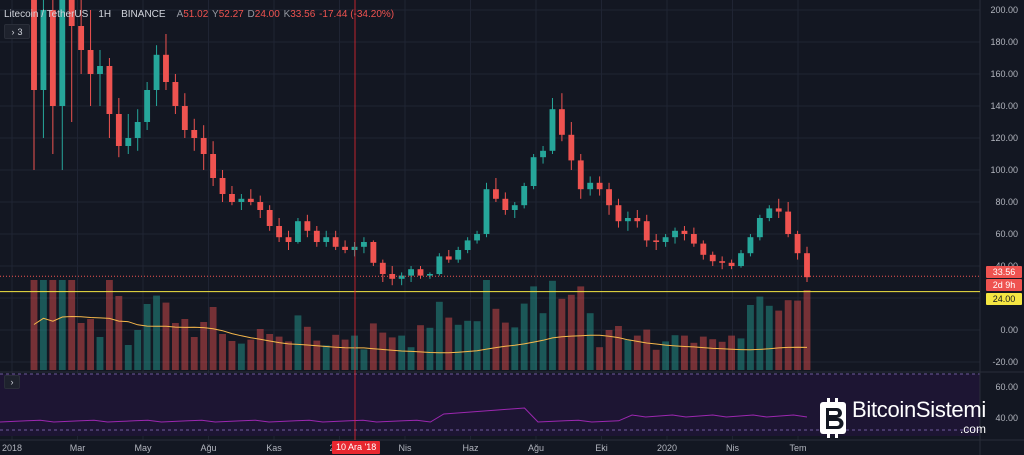 The height and width of the screenshot is (455, 1024). I want to click on x-tick-label: 2020, so click(667, 448).